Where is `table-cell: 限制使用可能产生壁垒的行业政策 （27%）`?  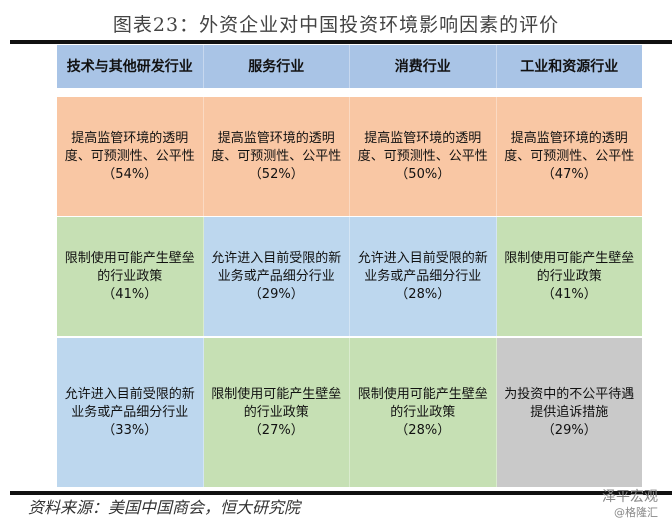
table-cell: 限制使用可能产生壁垒的行业政策 （27%） is located at coordinates (276, 412).